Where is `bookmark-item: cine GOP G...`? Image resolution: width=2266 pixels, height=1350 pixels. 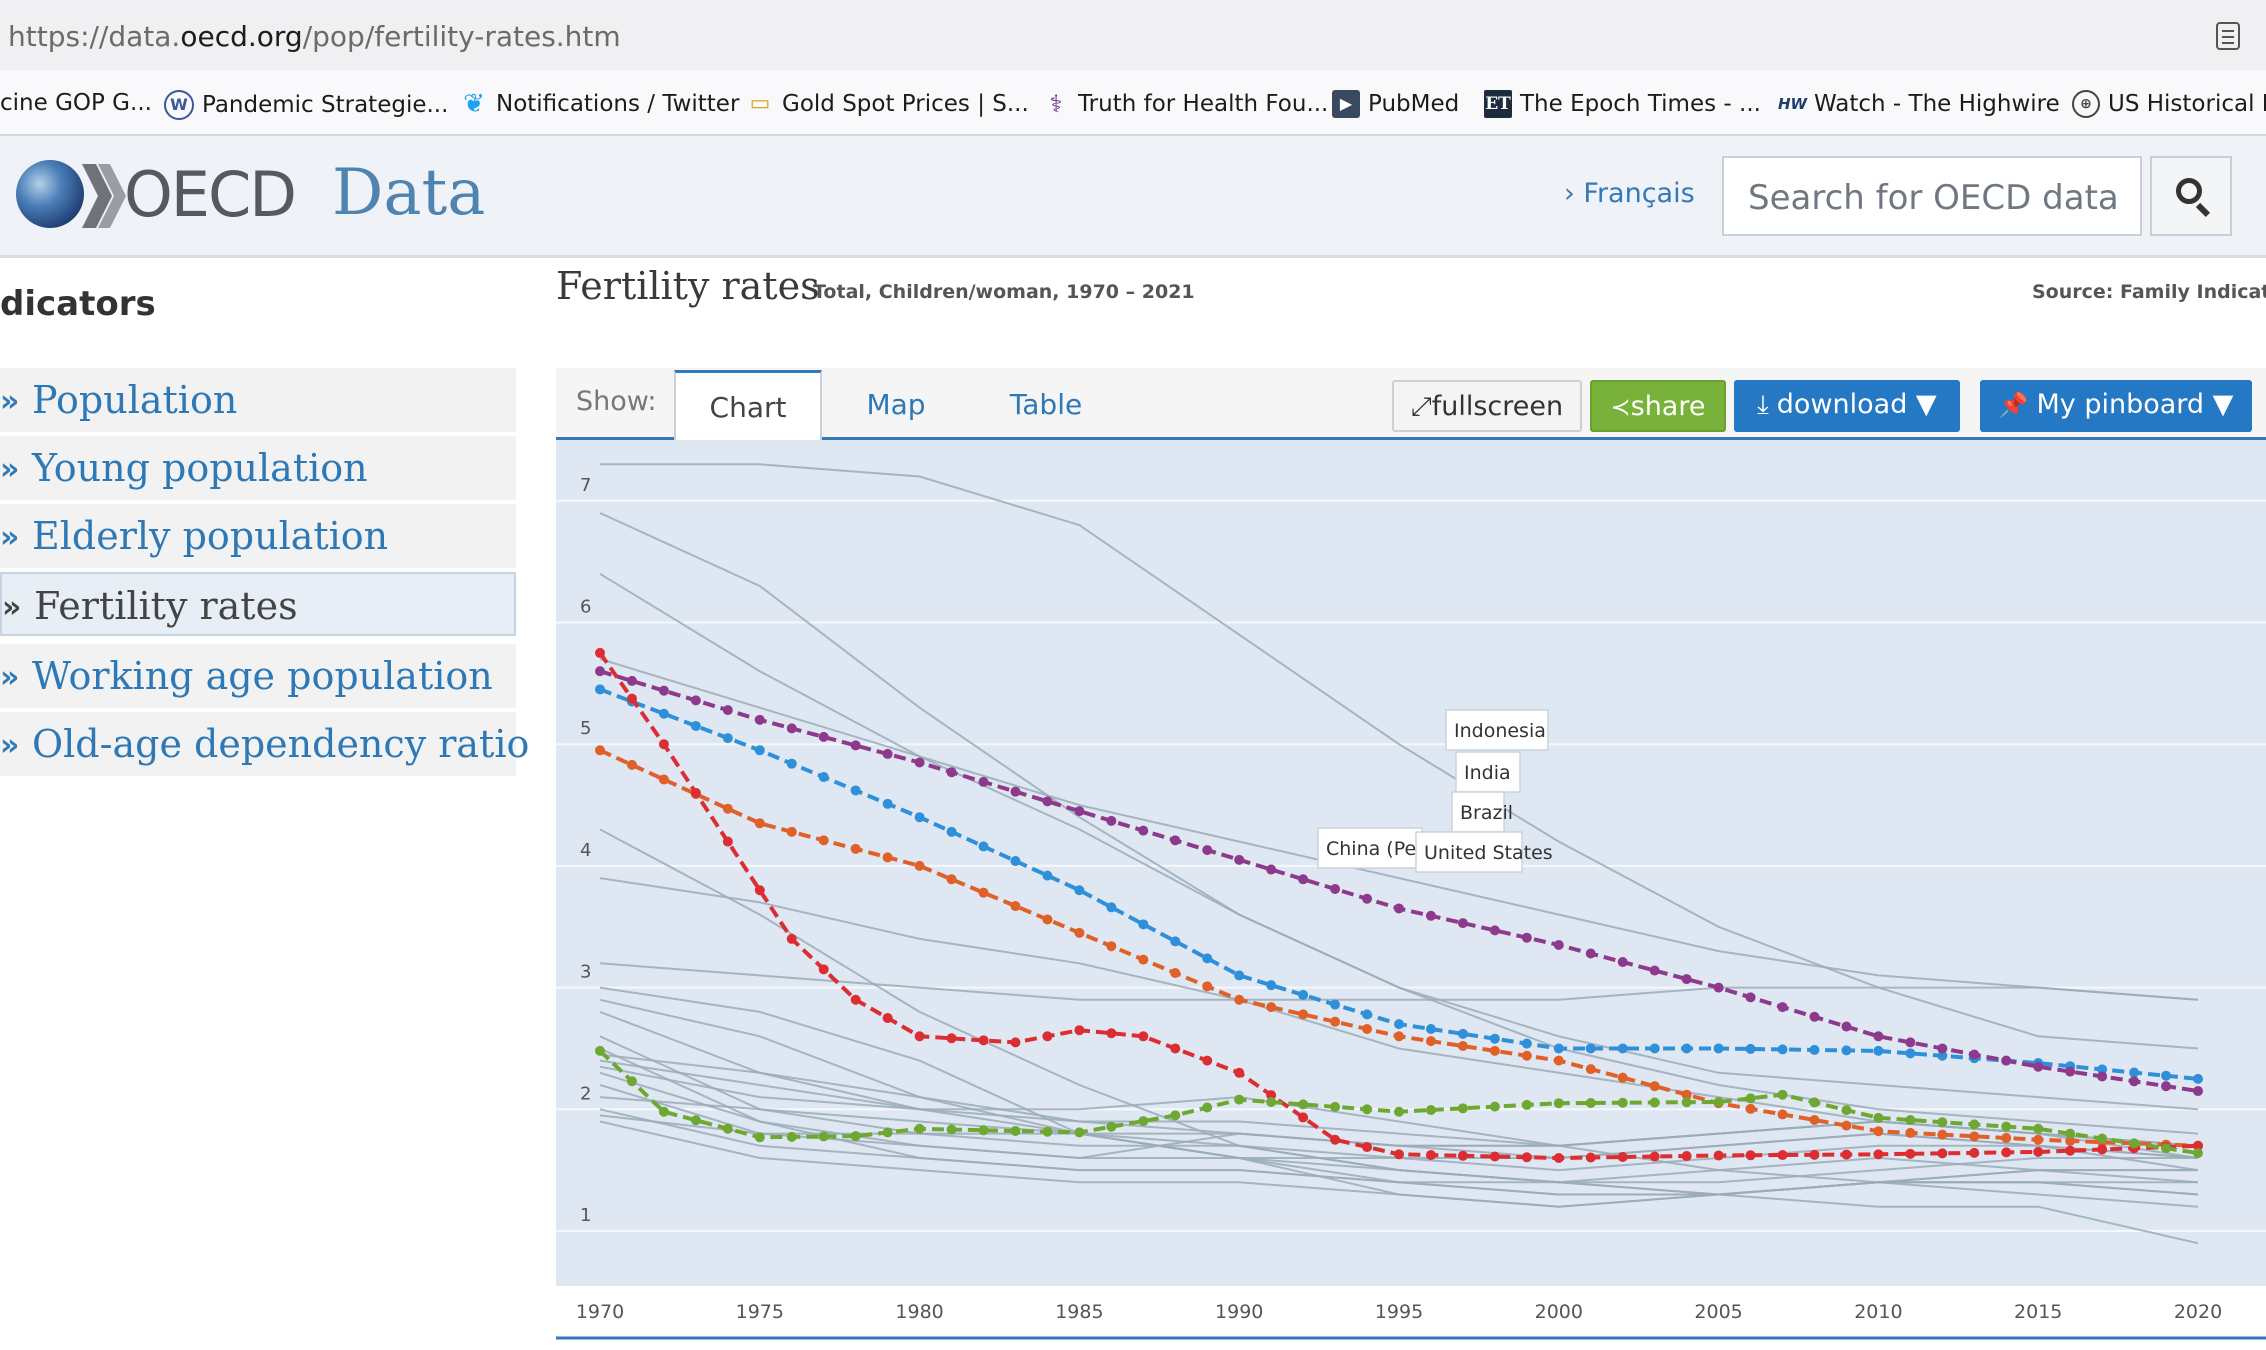 bookmark-item: cine GOP G... is located at coordinates (76, 103).